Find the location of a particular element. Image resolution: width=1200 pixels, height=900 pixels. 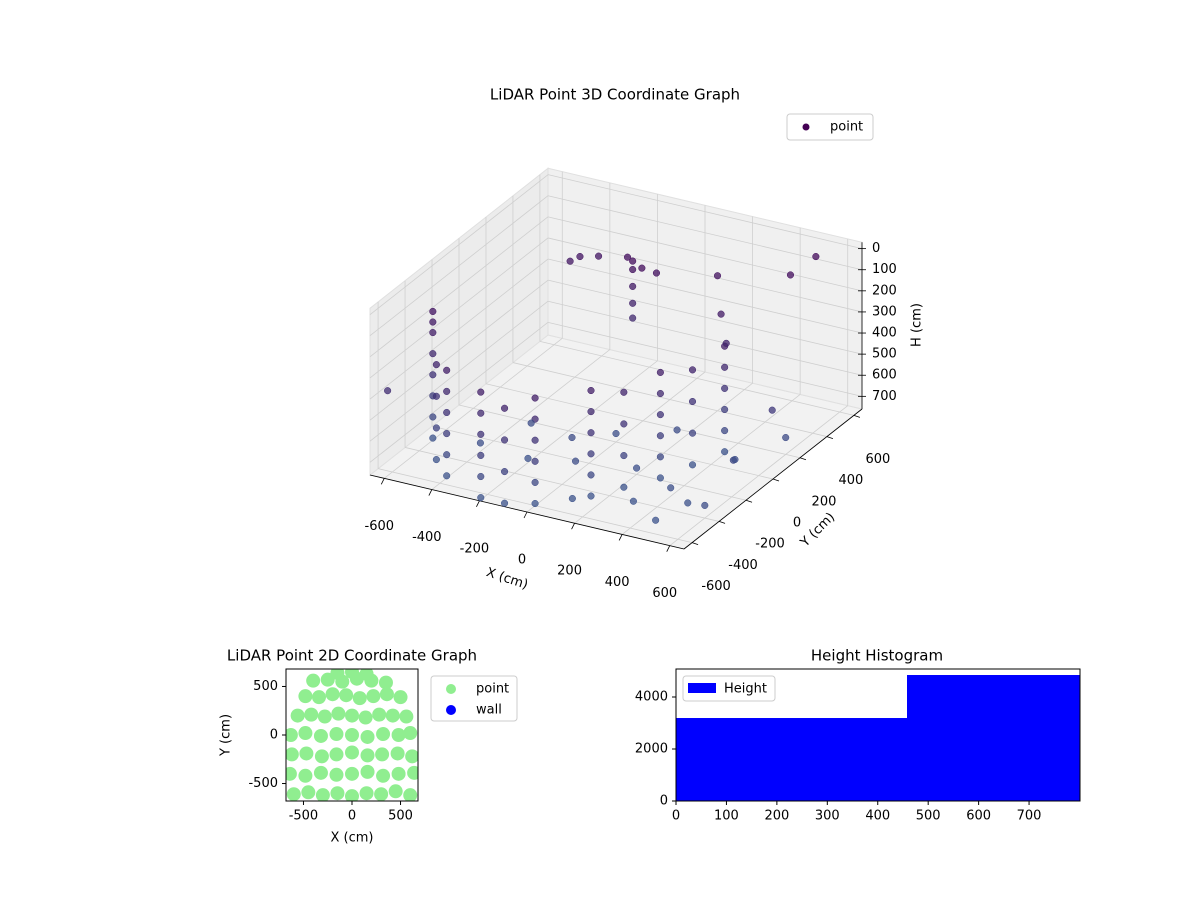

x-tick-label: 400 is located at coordinates (877, 816).